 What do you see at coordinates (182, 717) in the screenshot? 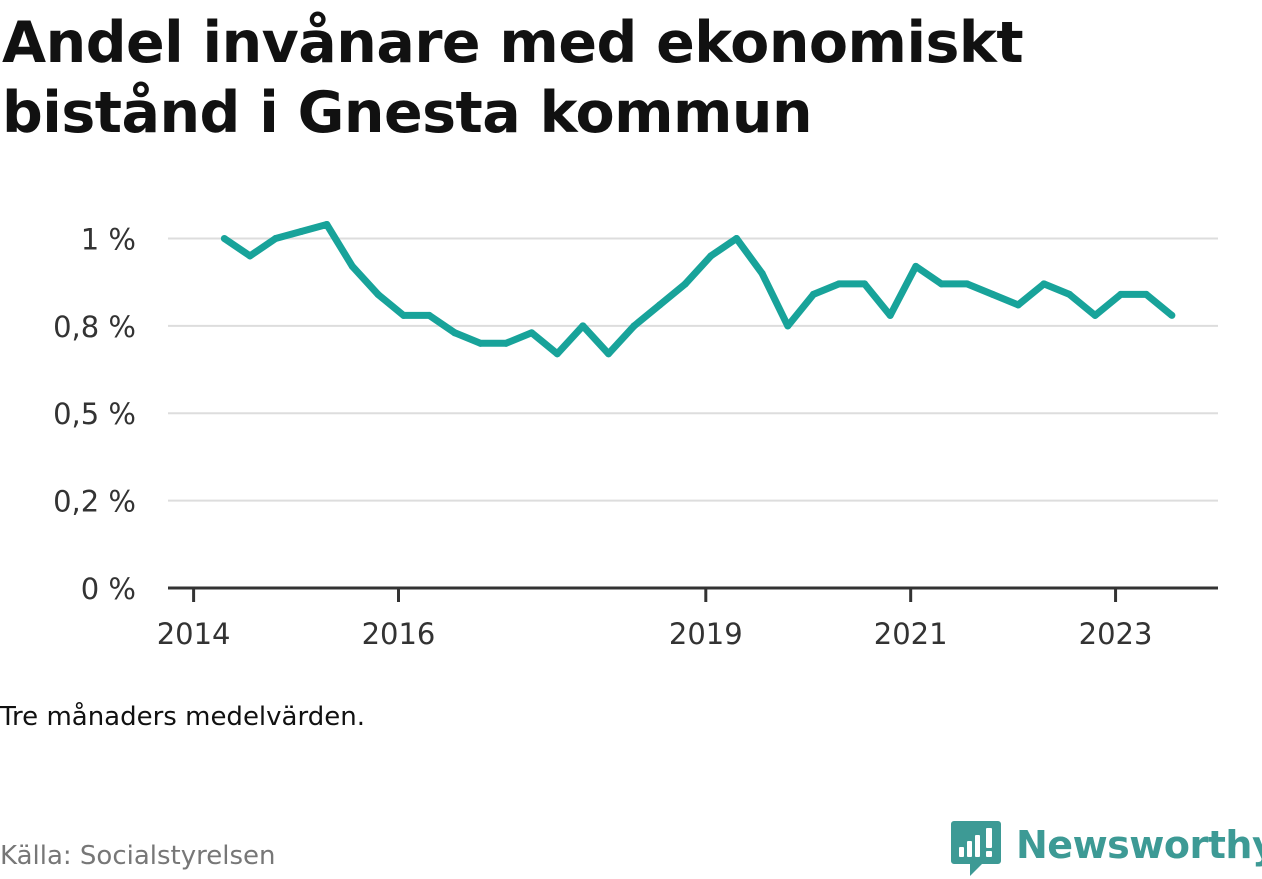
I see `chart-note: Tre månaders medelvärden.` at bounding box center [182, 717].